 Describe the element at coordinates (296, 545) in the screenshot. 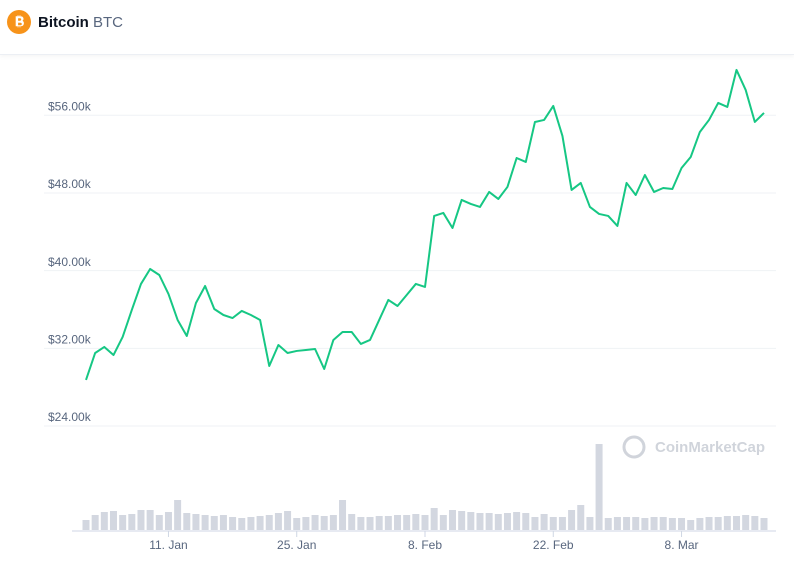

I see `x-tick-label: 25. Jan` at that location.